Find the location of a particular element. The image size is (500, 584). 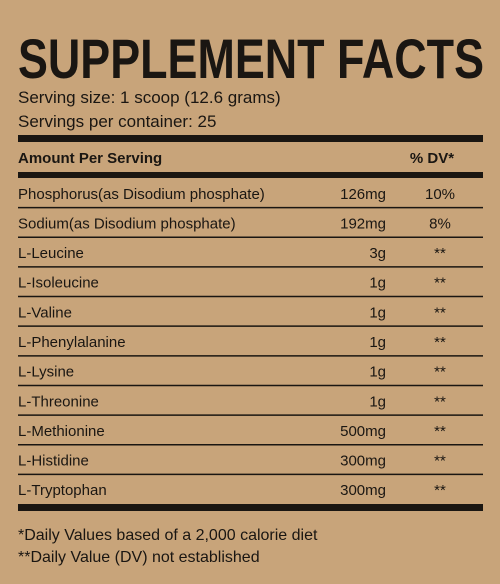

title: SUPPLEMENT FACTS is located at coordinates (251, 58).